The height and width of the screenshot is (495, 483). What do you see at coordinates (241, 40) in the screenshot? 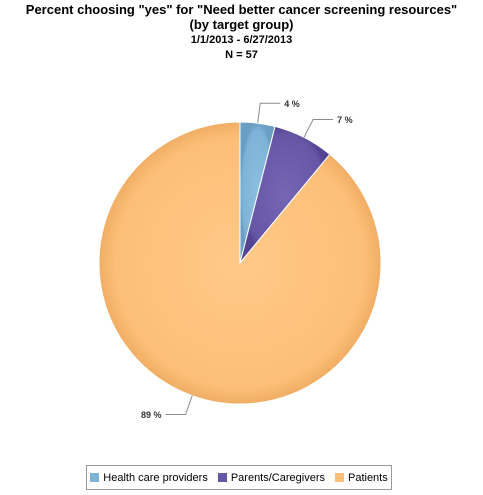
I see `chart-date-range: 1/1/2013 - 6/27/2013` at bounding box center [241, 40].